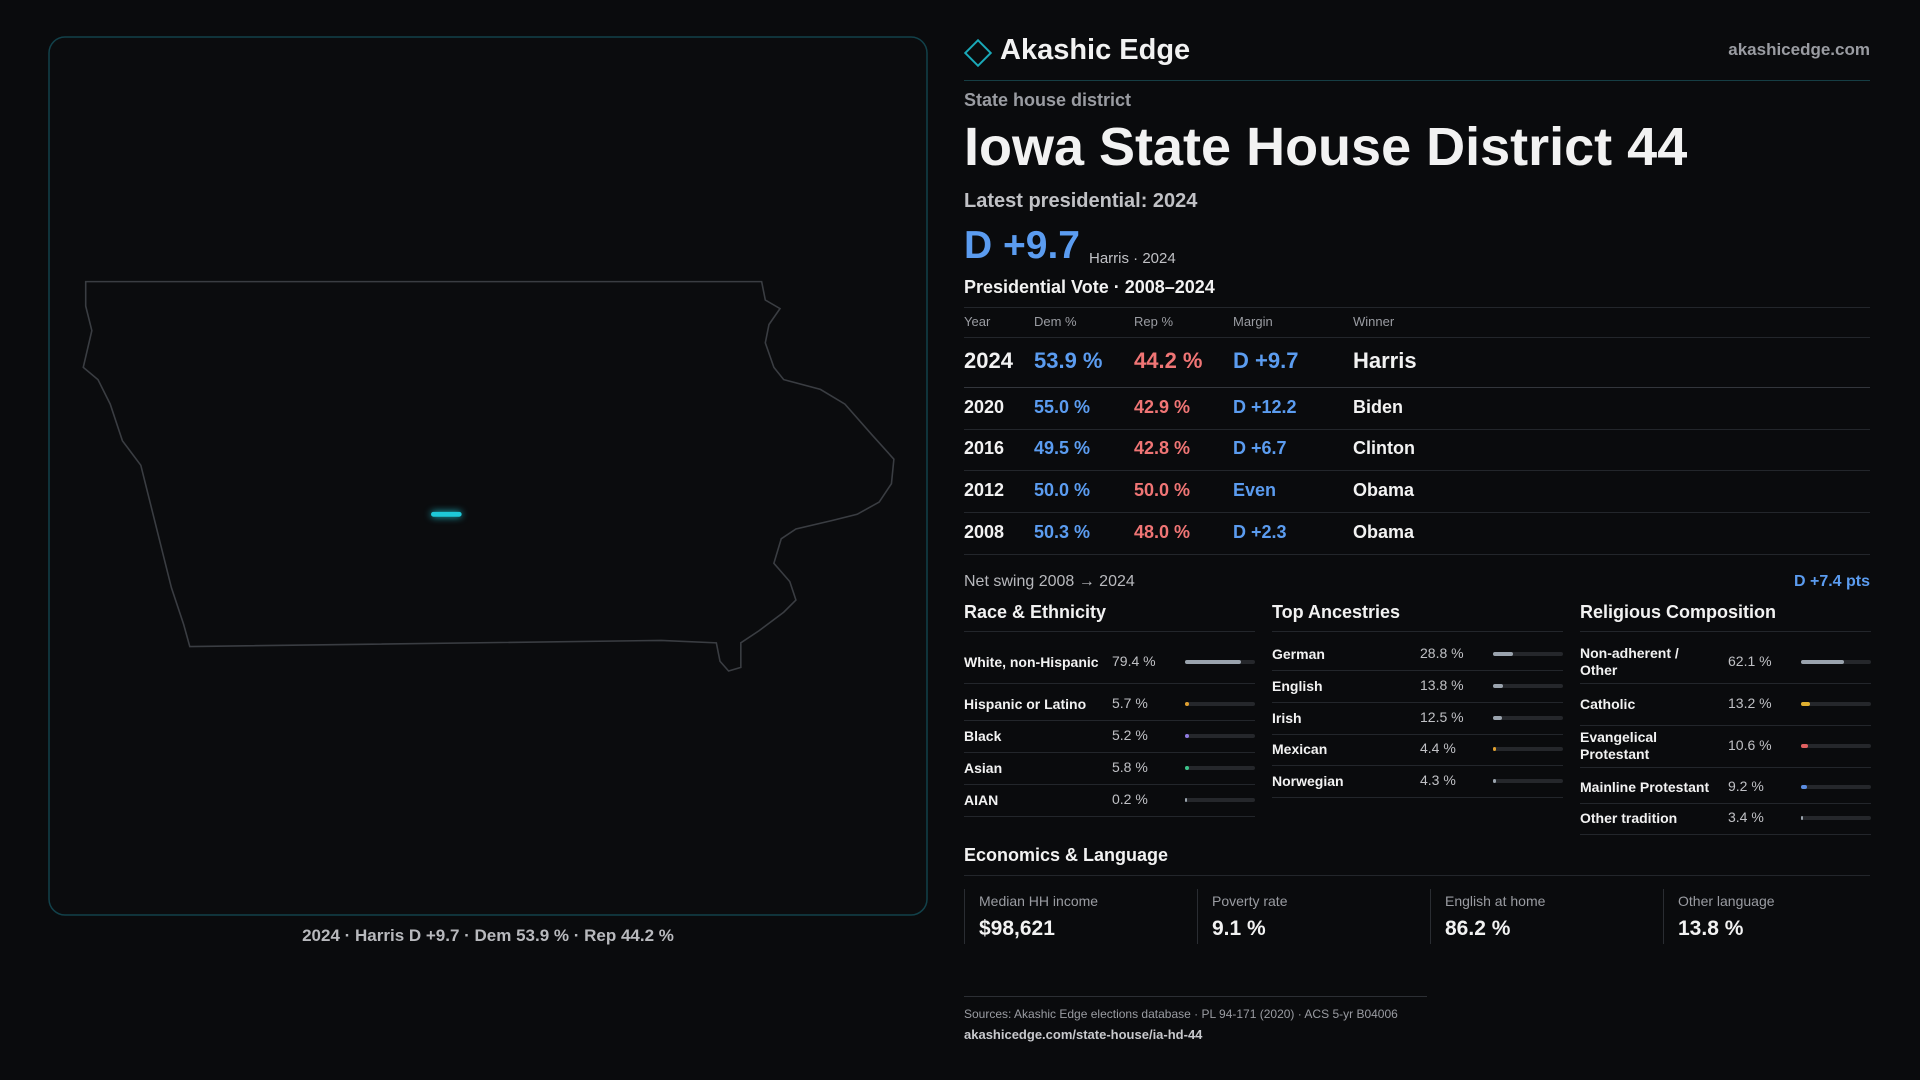 Image resolution: width=1920 pixels, height=1080 pixels. What do you see at coordinates (1049, 581) in the screenshot?
I see `swing-label: Net swing 2008 → 2024` at bounding box center [1049, 581].